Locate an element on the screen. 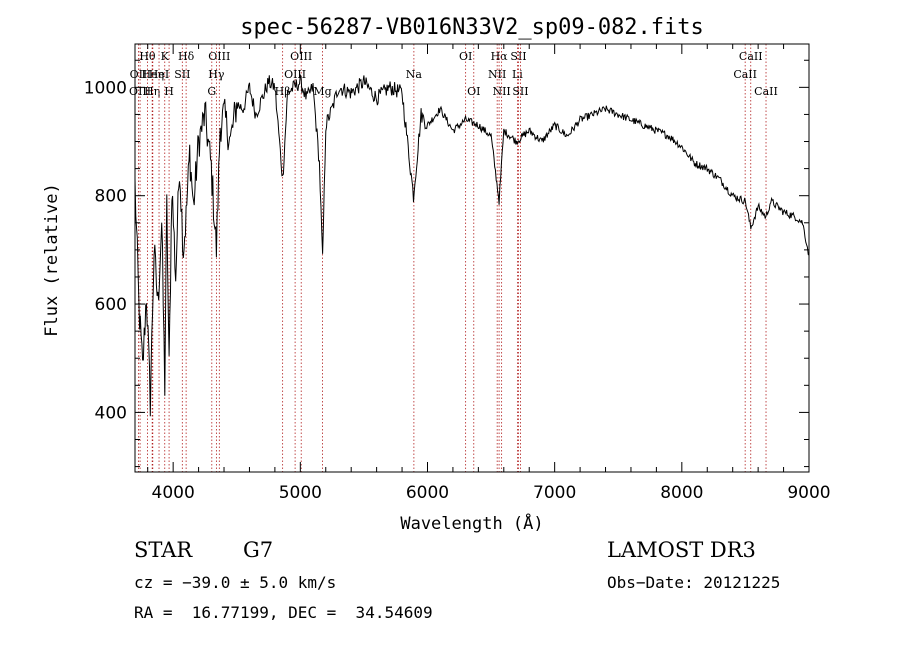 The image size is (900, 649). redshift-velocity: cz = −39.0 ± 5.0 km/s is located at coordinates (235, 582).